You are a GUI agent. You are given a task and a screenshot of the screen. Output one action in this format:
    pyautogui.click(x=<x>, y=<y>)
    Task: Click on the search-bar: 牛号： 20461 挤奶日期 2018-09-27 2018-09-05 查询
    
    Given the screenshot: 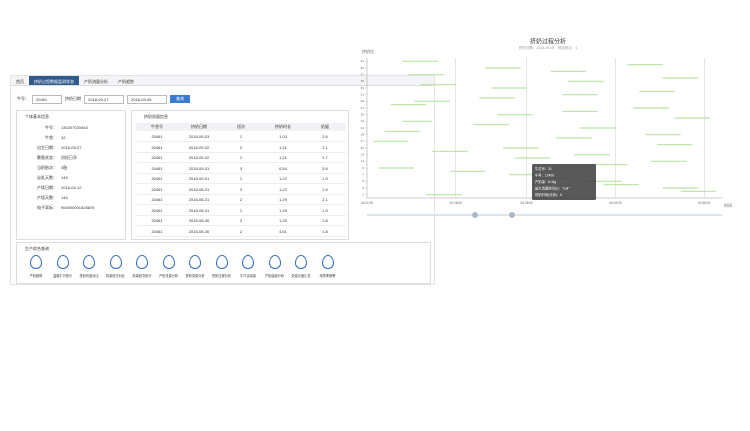 What is the action you would take?
    pyautogui.click(x=117, y=99)
    